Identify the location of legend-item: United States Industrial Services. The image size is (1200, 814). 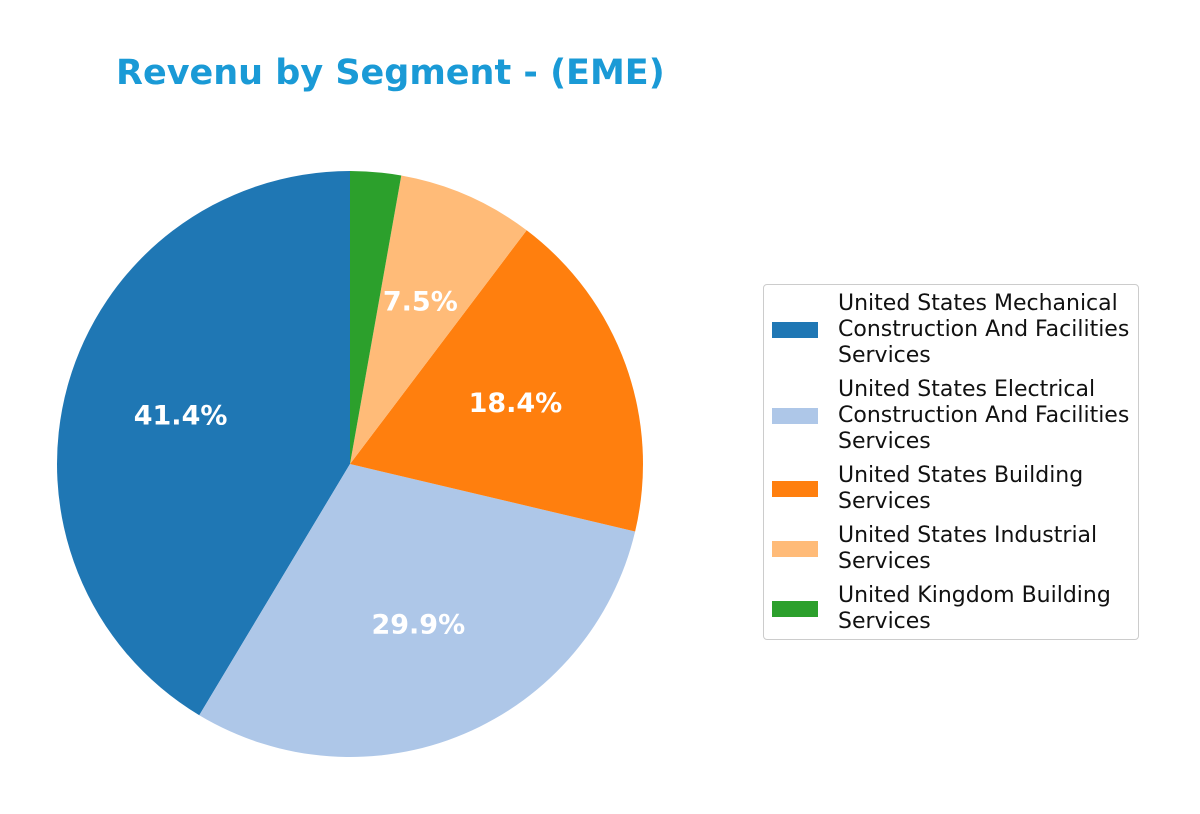
(955, 549).